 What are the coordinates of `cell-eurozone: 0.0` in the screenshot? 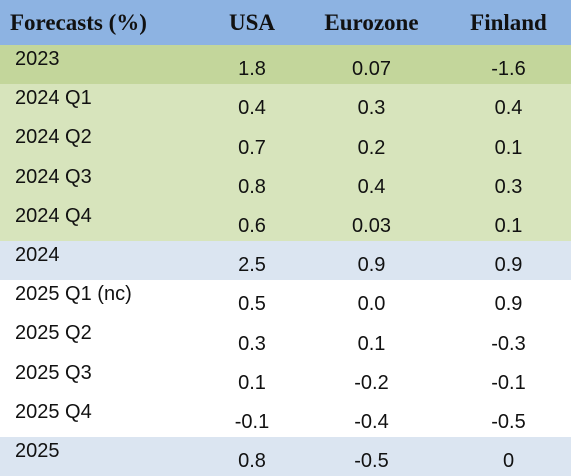 It's located at (371, 300).